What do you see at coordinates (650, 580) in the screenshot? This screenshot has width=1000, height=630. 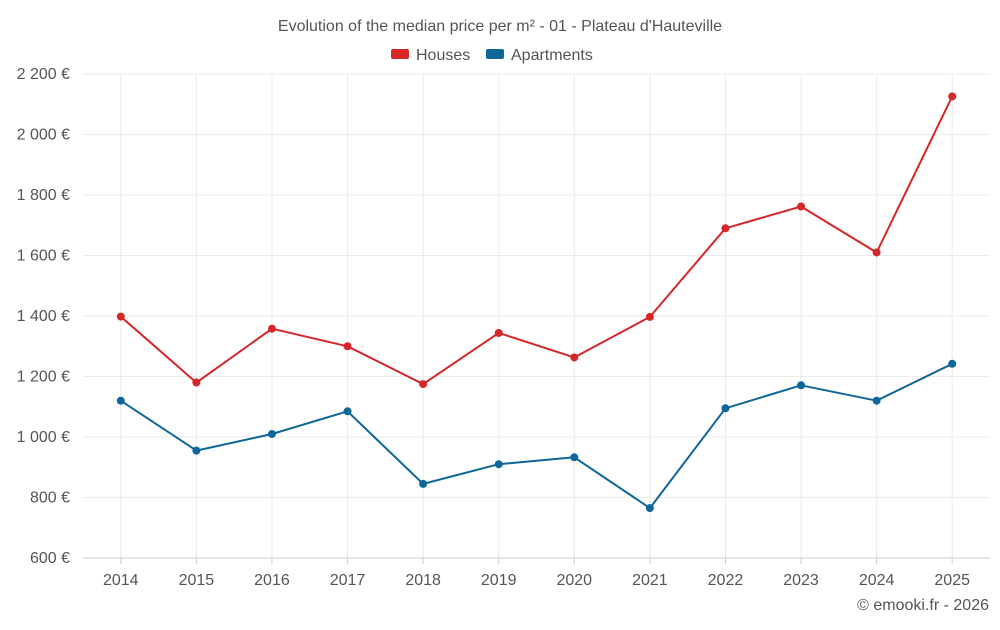 I see `x-tick-label: 2021` at bounding box center [650, 580].